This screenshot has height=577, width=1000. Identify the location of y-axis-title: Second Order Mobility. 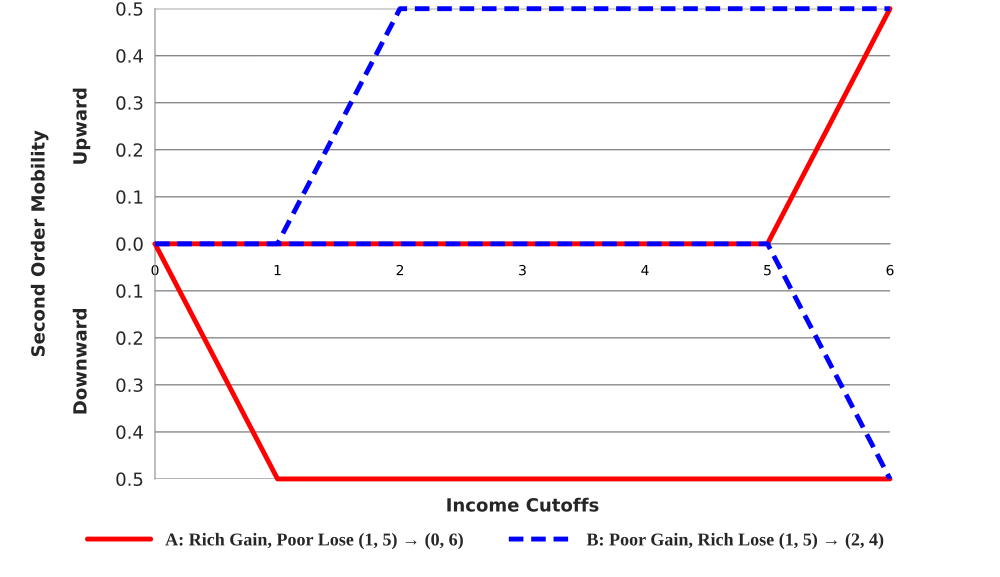
(39, 243).